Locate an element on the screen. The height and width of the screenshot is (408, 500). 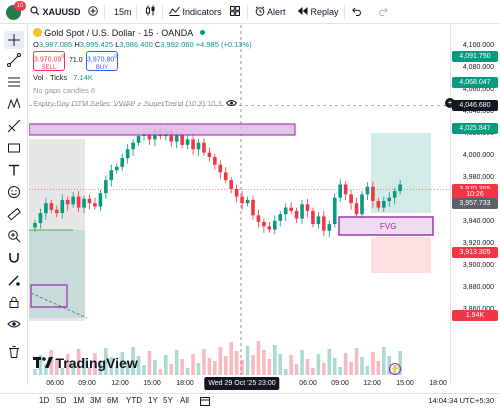
range-ytd: YTD is located at coordinates (134, 400).